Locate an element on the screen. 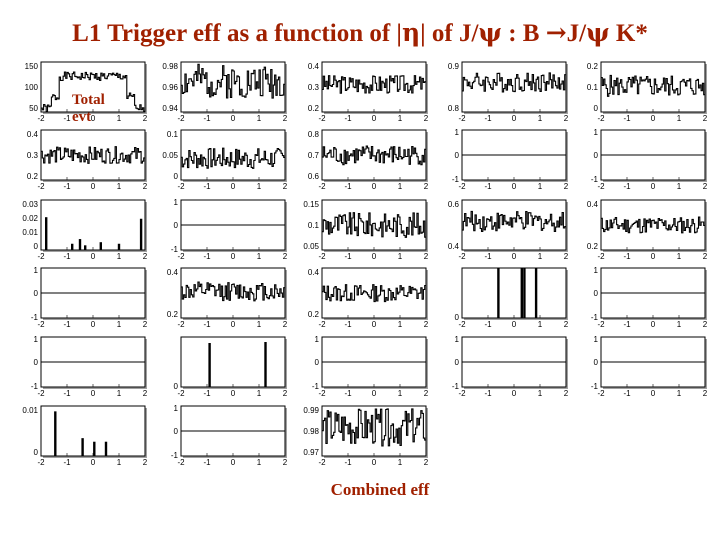  panel-r2-c2-xtick: -2 is located at coordinates (322, 256).